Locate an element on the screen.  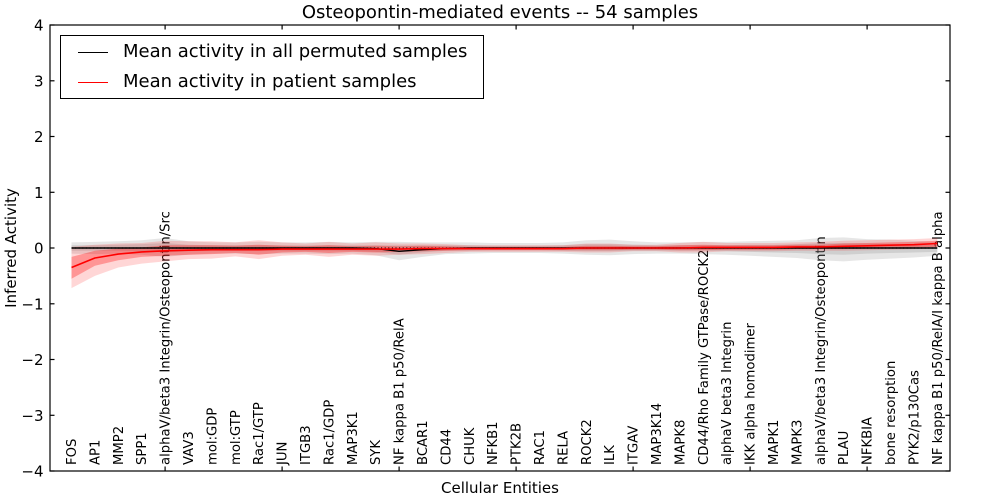
entity-label: NFKBIA is located at coordinates (868, 441).